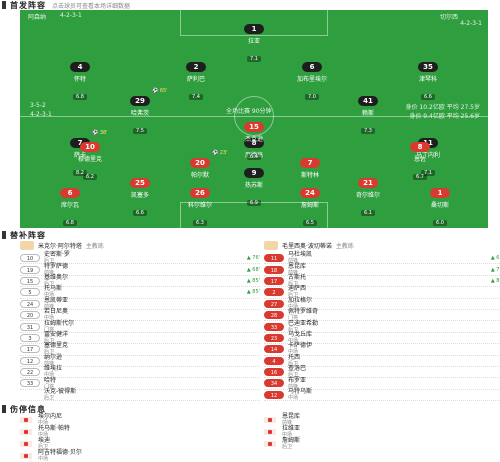  I want to click on away-player: 24 詹姆斯 6.5, so click(310, 204).